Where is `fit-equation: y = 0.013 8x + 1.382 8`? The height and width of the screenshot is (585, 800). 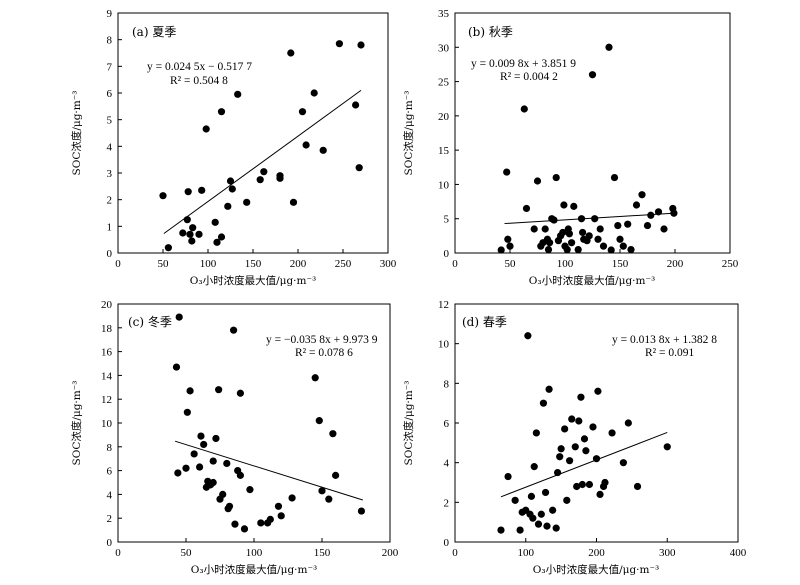
fit-equation: y = 0.013 8x + 1.382 8 is located at coordinates (664, 340).